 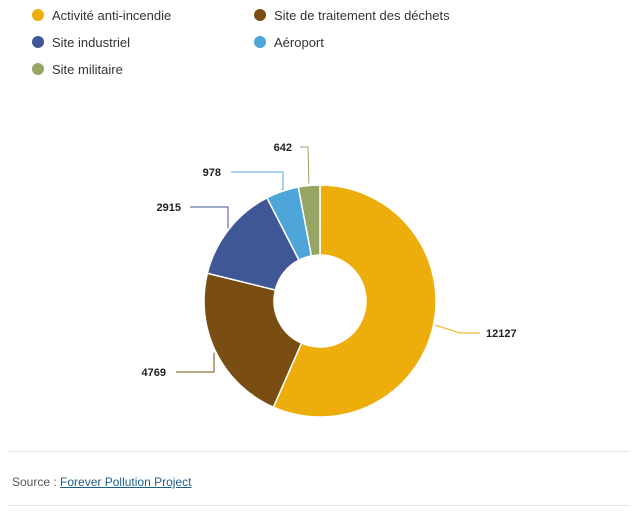 I want to click on data-label: 642, so click(x=283, y=148).